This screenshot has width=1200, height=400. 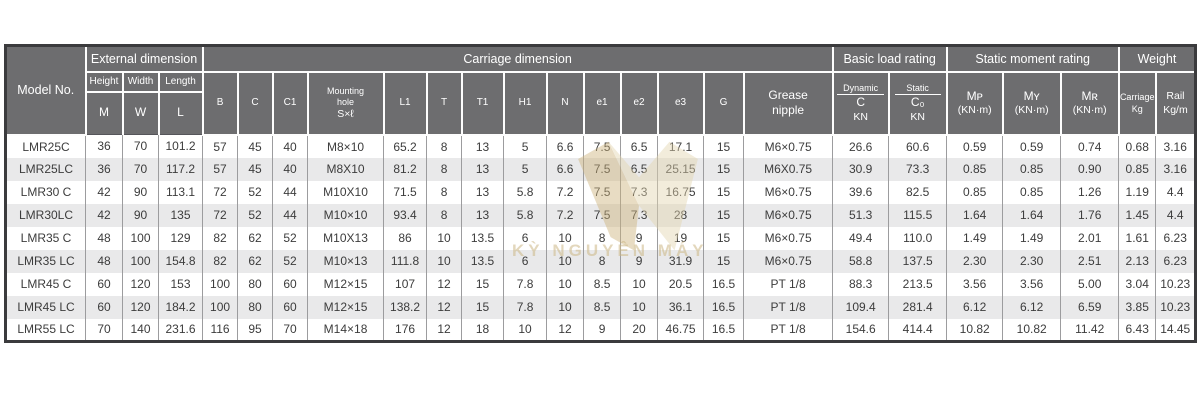 What do you see at coordinates (861, 146) in the screenshot?
I see `value-cell: 26.6` at bounding box center [861, 146].